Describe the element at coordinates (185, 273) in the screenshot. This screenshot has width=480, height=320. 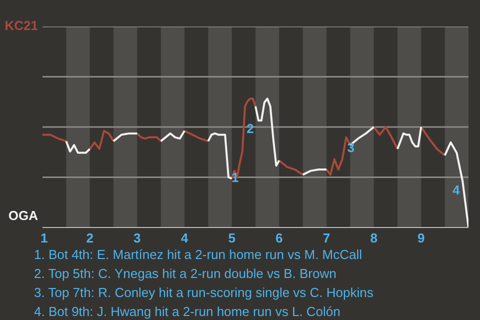
I see `text: 2. Top 5th: C. Ynegas hit a 2-run double vs B. Brown` at that location.